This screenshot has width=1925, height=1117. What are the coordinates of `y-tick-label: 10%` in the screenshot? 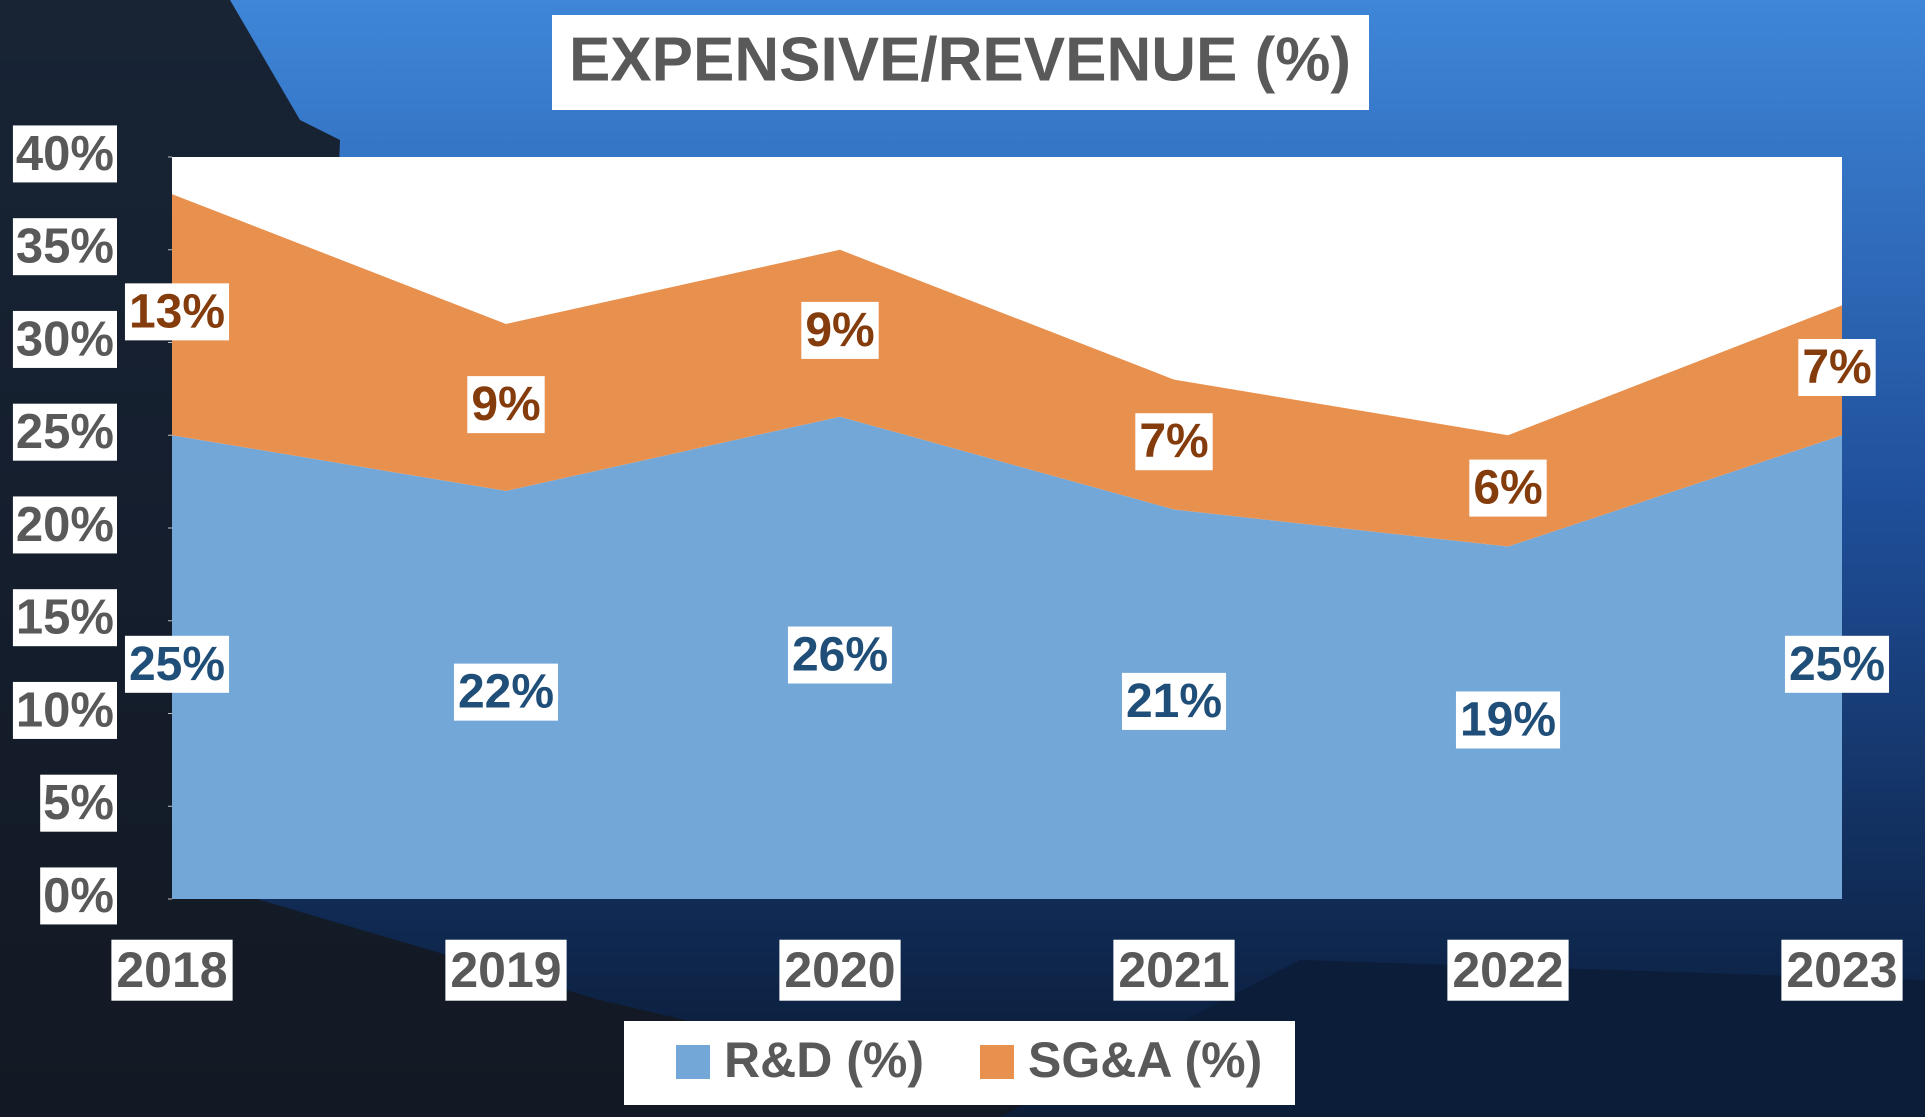 It's located at (65, 710).